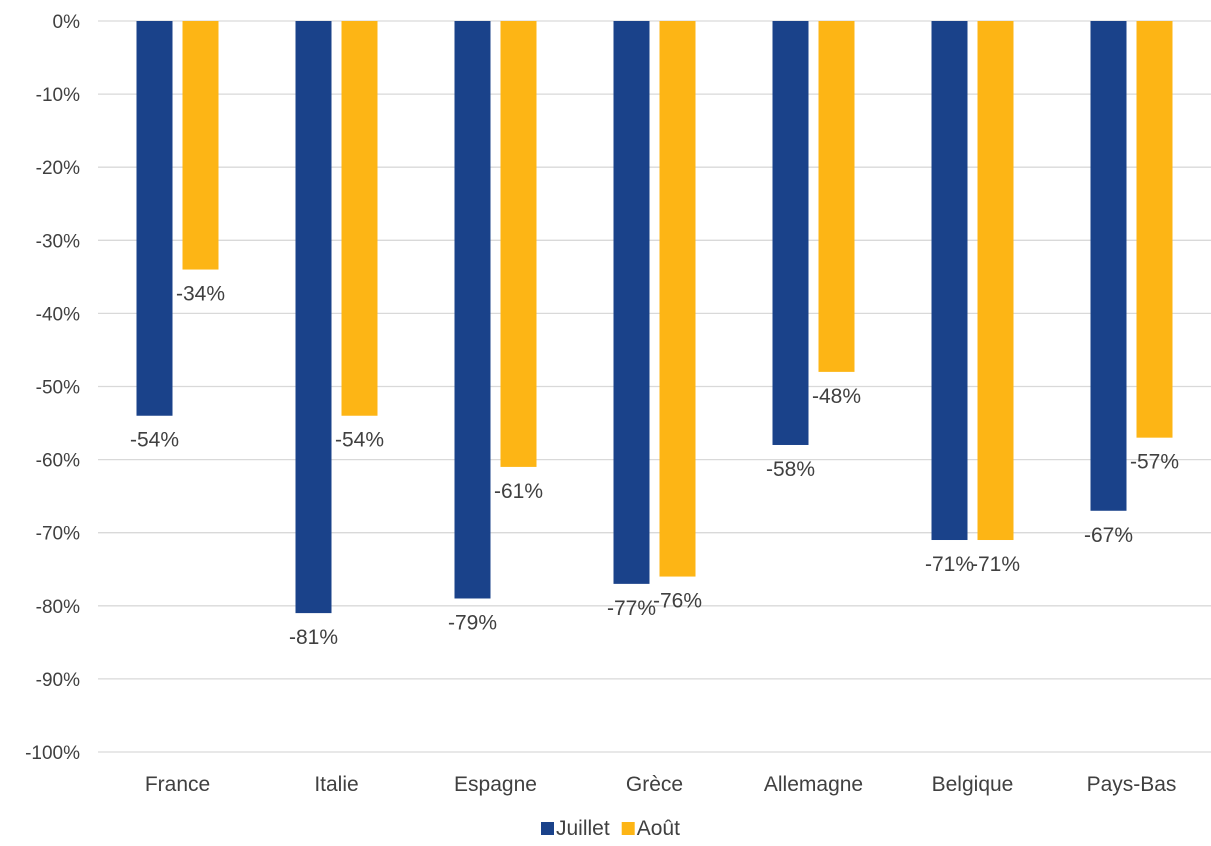 This screenshot has width=1211, height=846. Describe the element at coordinates (995, 281) in the screenshot. I see `bar-août-belgique` at that location.